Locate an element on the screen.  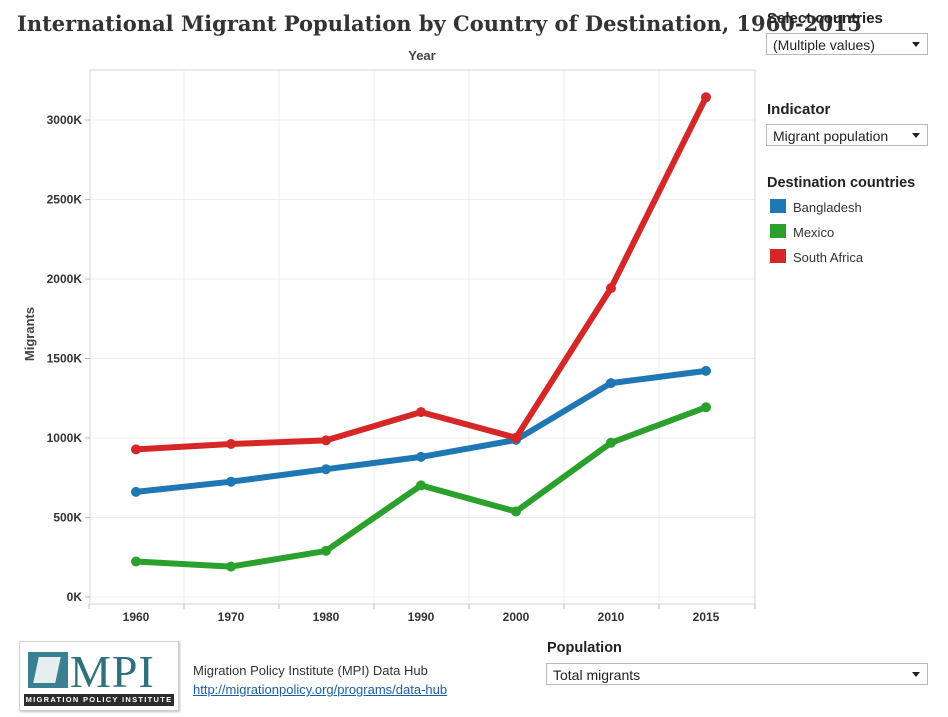
indicator-dropdown: Migrant population is located at coordinates (847, 135).